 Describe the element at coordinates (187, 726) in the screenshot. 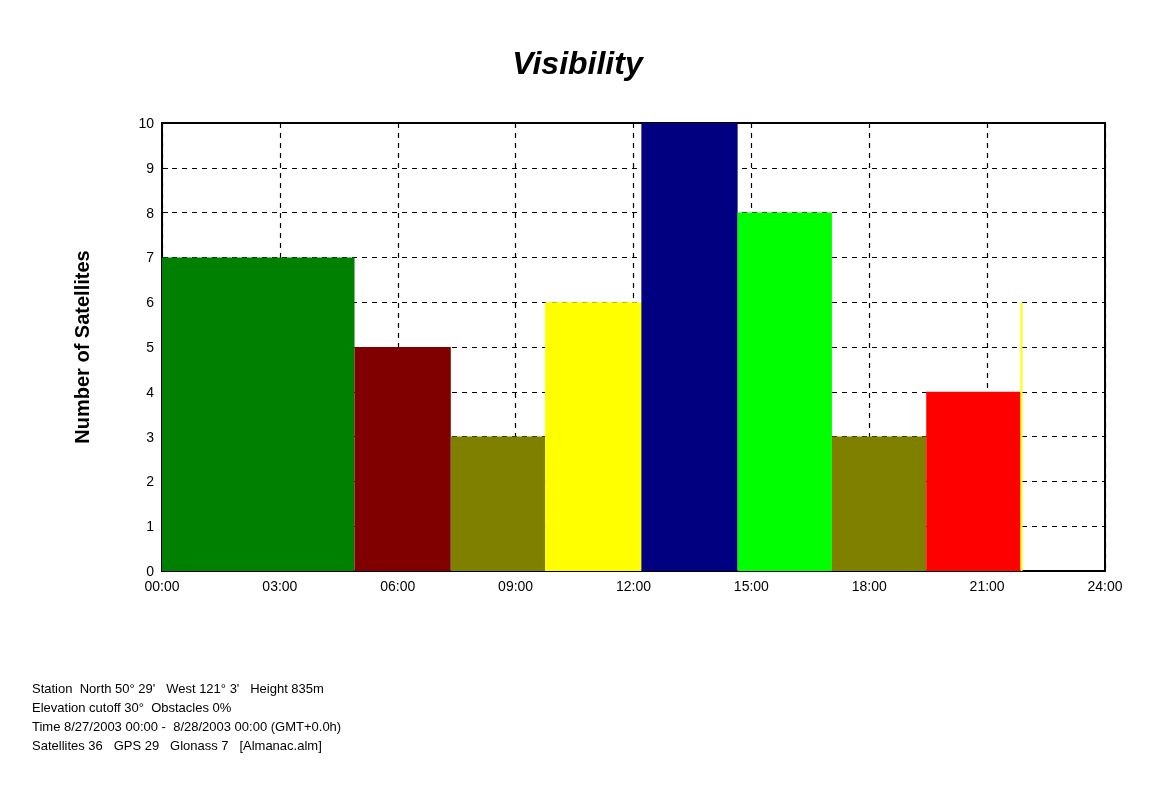

I see `text: Time 8/27/2003 00:00 - 8/28/2003 00:00 (GMT+0.0h)` at that location.